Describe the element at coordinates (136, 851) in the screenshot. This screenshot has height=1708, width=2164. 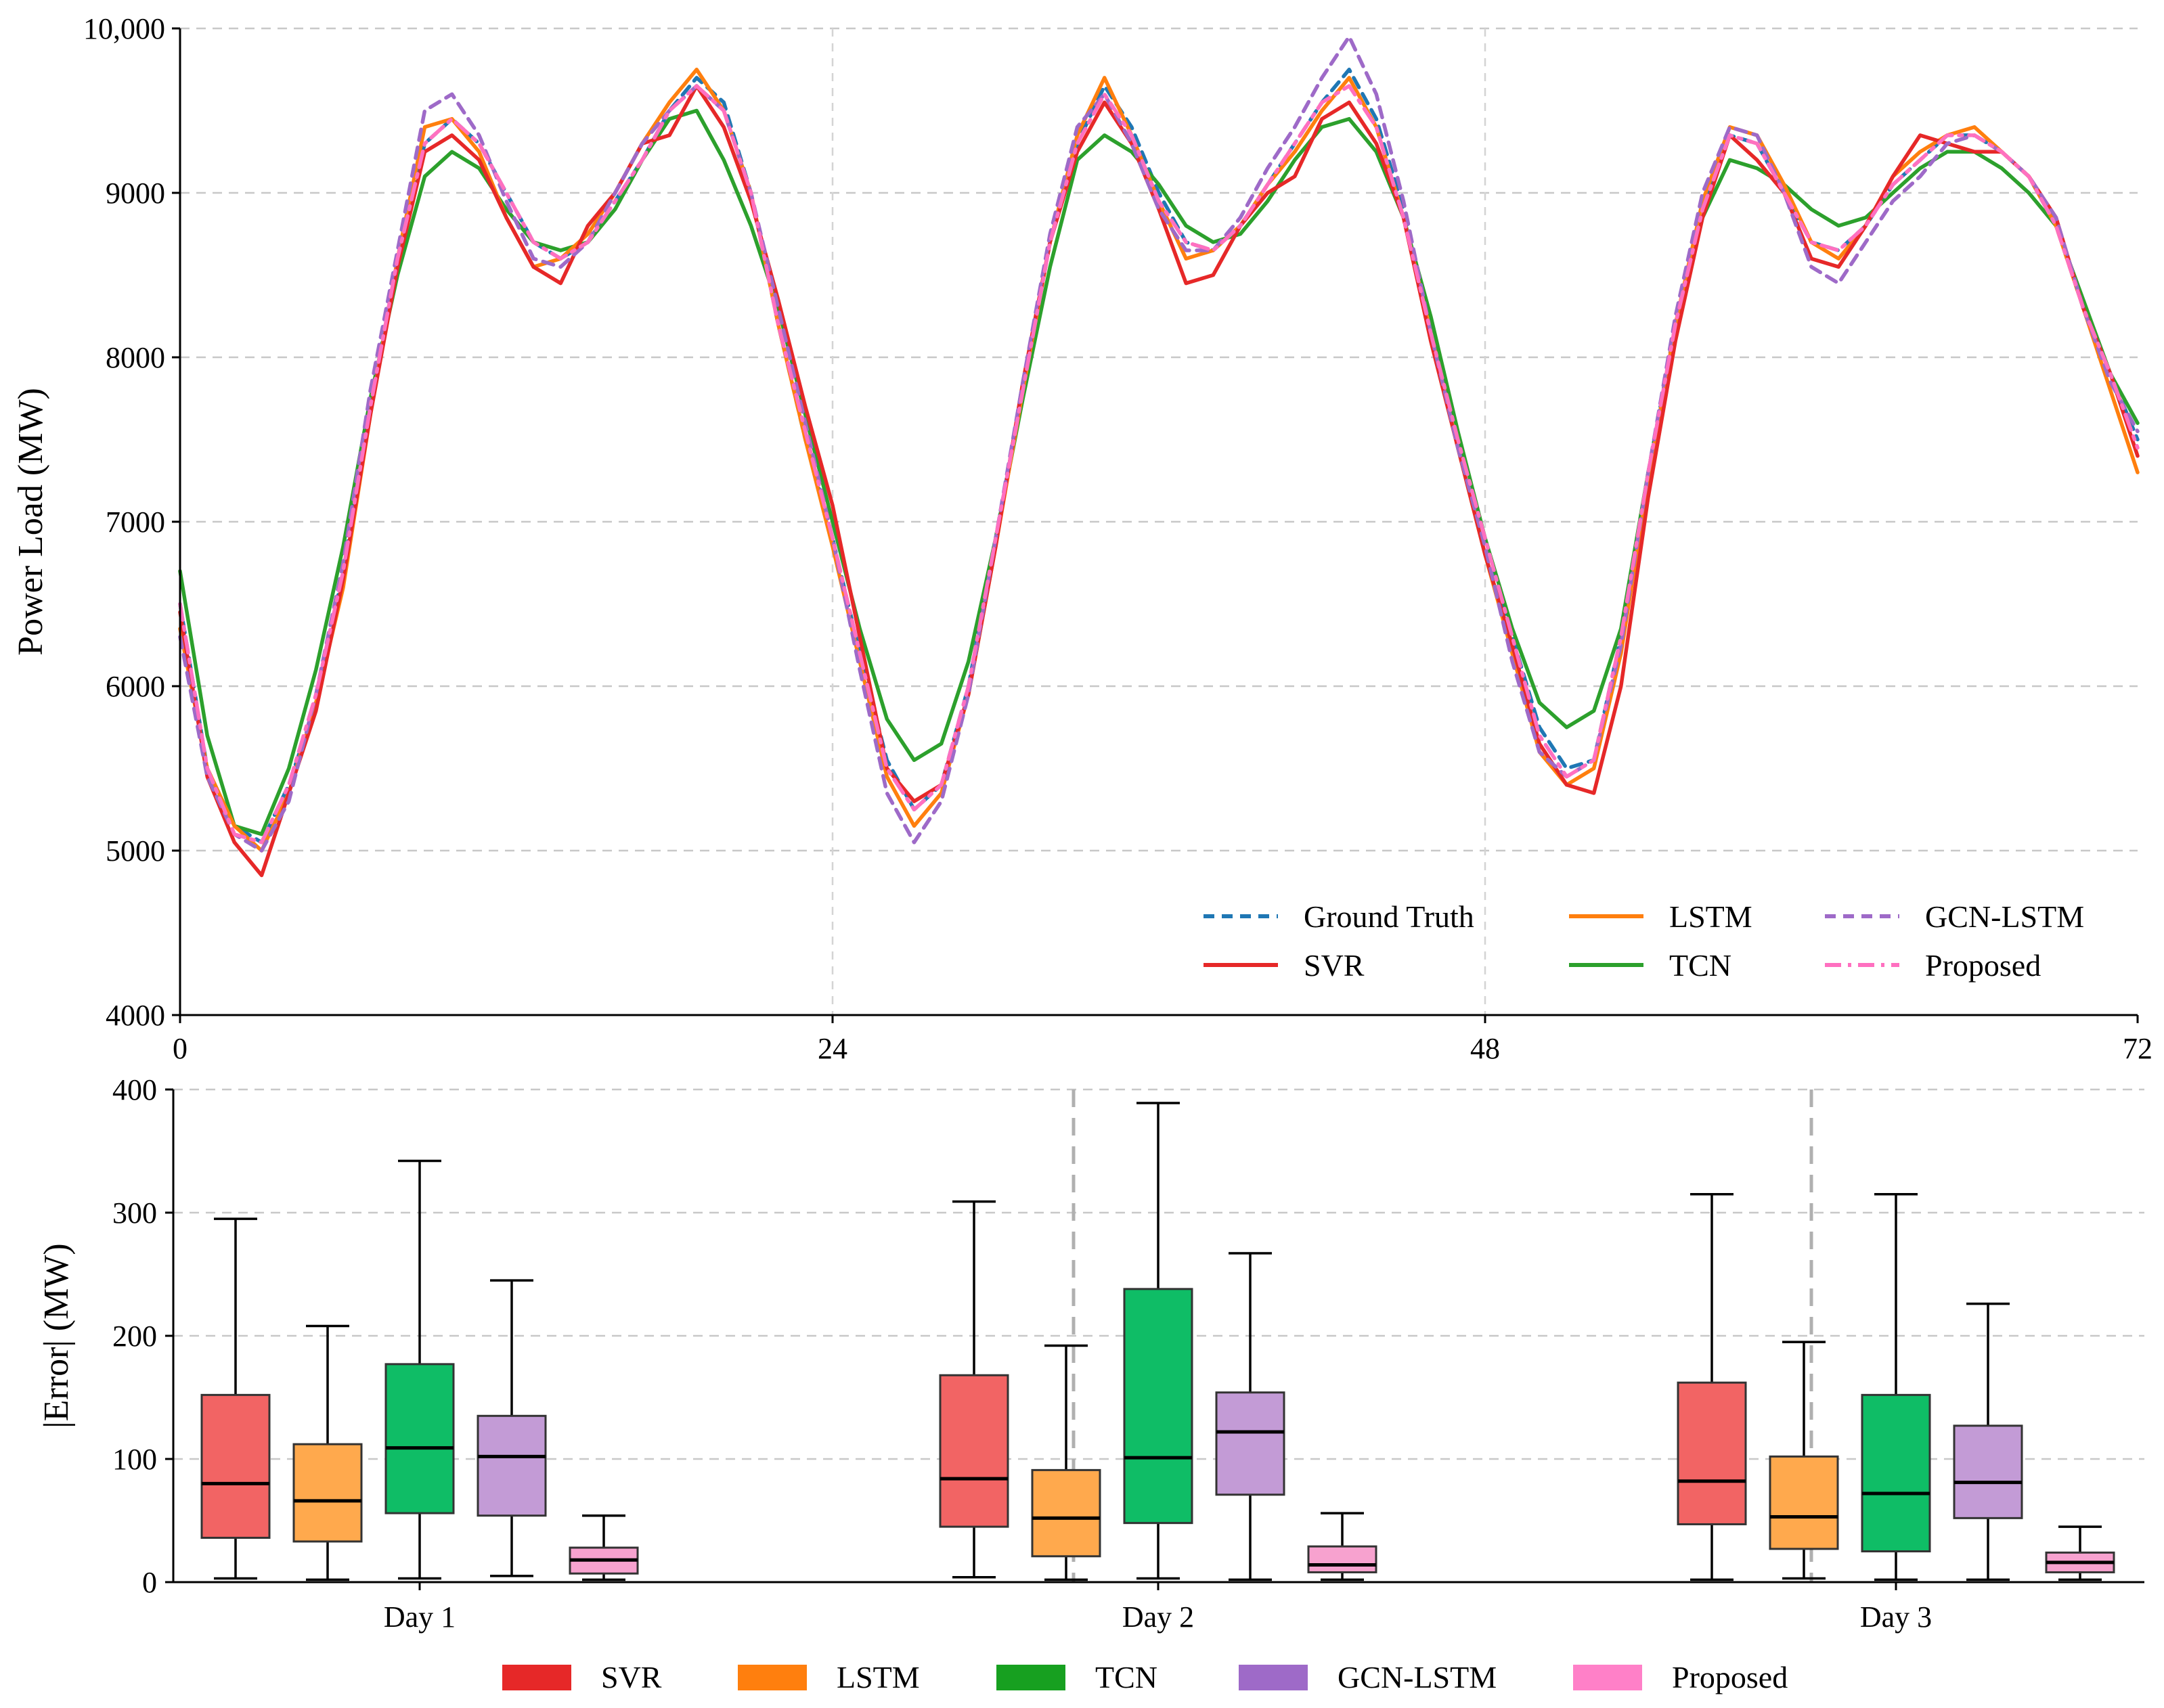
I see `line-chart-y-tick-label: 5000` at that location.